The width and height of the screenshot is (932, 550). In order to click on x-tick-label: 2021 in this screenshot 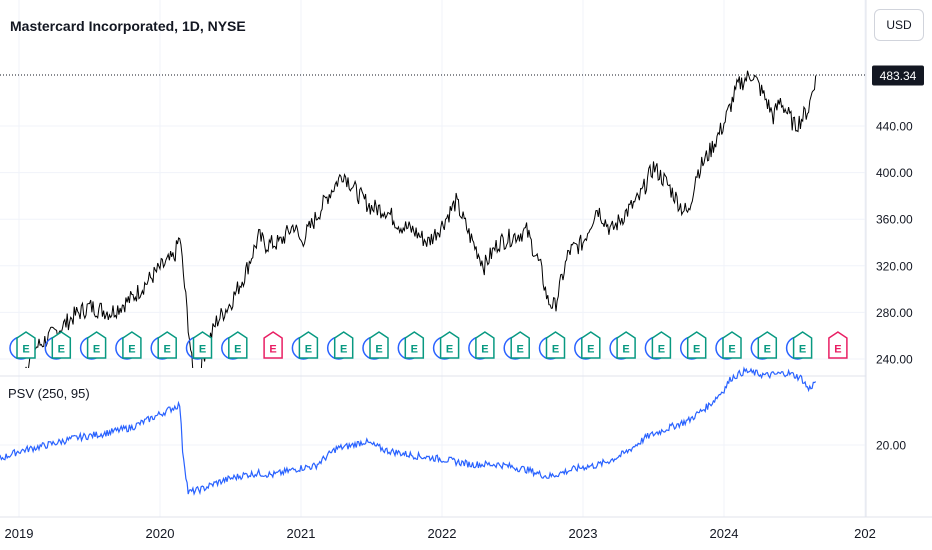, I will do `click(301, 533)`.